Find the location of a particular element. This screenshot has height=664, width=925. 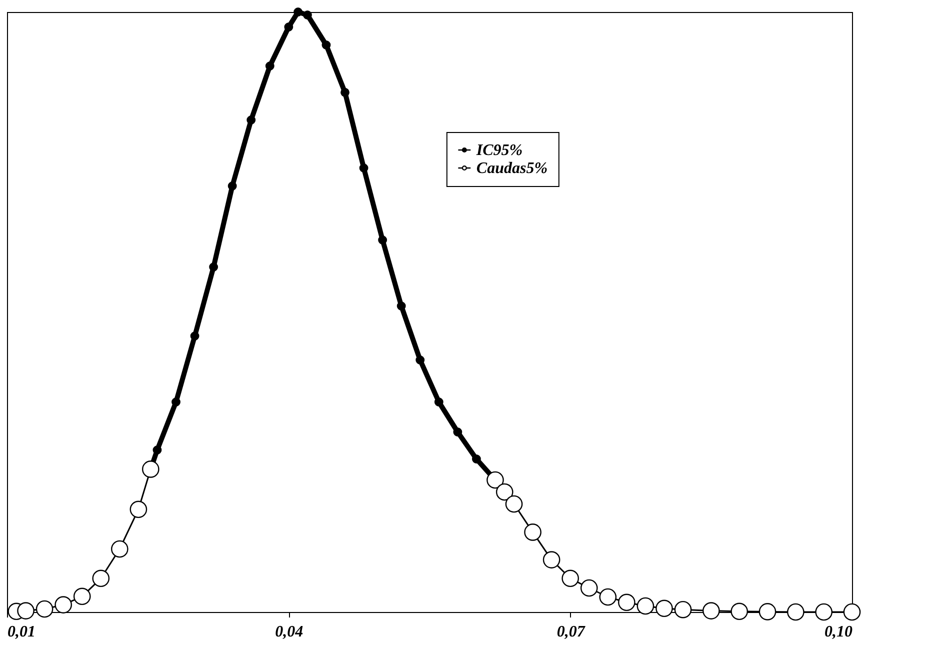

legend-label: IC95% is located at coordinates (499, 150).